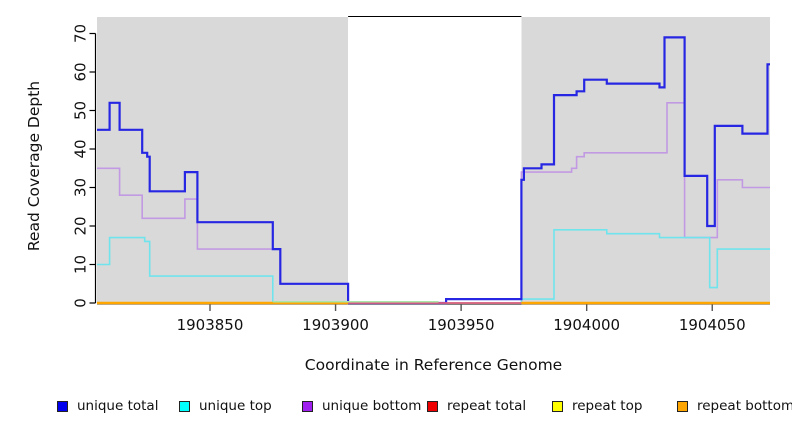 The width and height of the screenshot is (792, 432). I want to click on y-tick-label: 70, so click(80, 33).